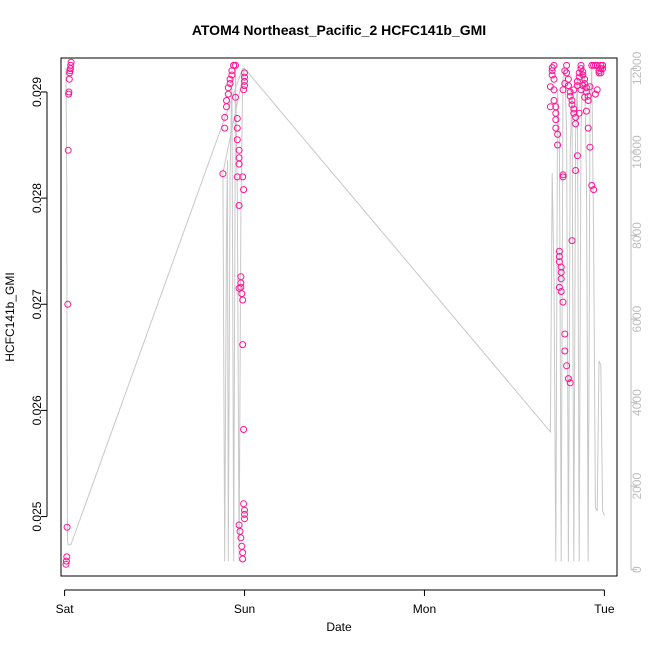 This screenshot has width=650, height=650. I want to click on y-tick-label: 0.029, so click(37, 92).